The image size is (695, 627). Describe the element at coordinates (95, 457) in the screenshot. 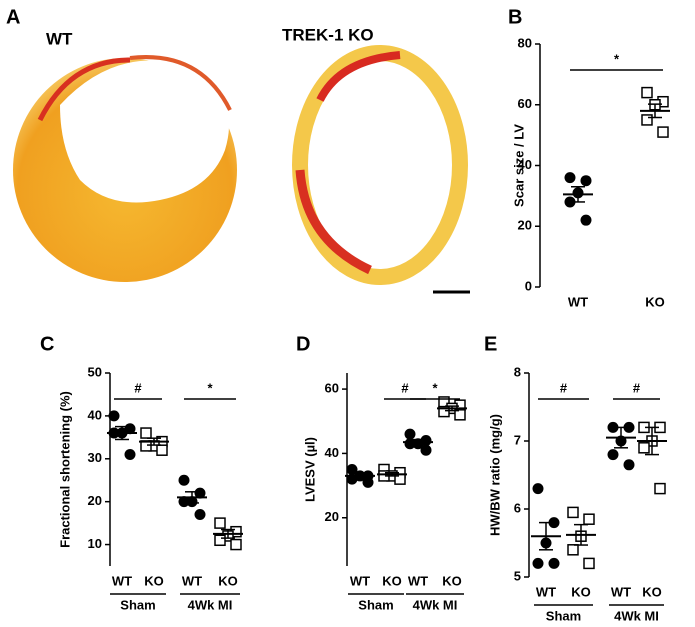

I see `y-tick-label: 30` at that location.